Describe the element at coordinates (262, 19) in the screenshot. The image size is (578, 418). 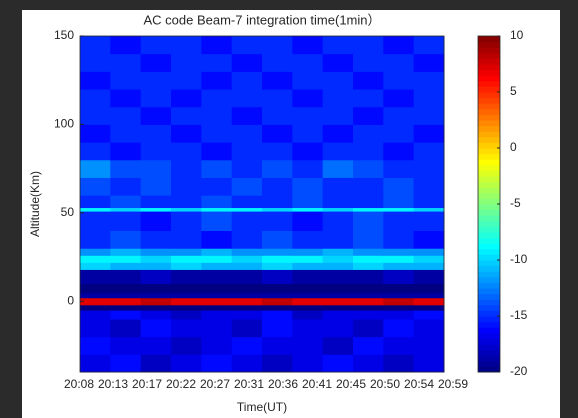
I see `chart-title: AC code Beam-7 integration time(1min）` at that location.